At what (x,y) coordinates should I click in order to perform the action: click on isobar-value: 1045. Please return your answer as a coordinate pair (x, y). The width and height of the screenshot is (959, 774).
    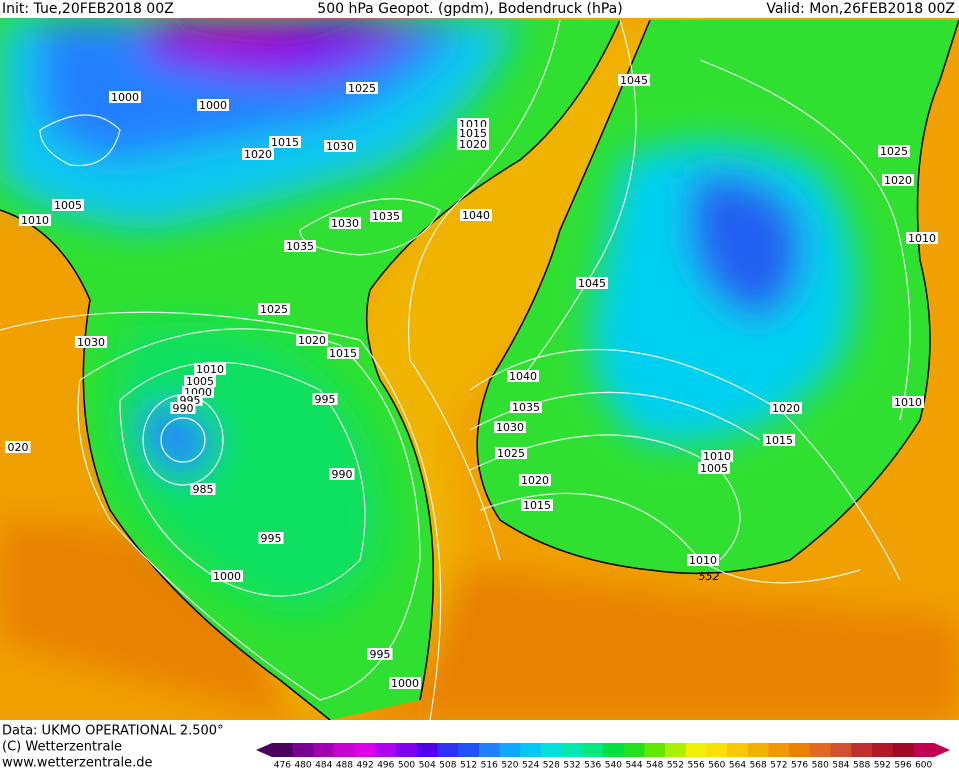
    Looking at the image, I should click on (634, 80).